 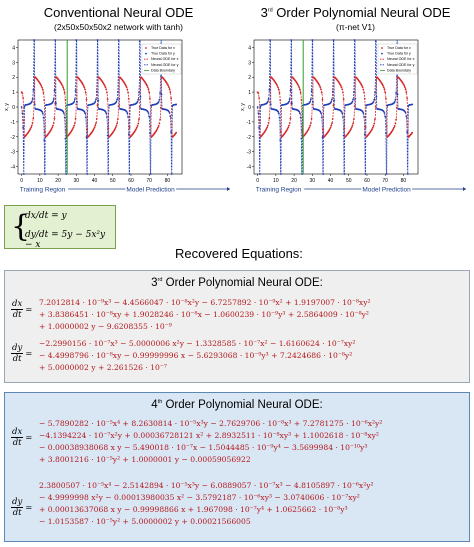 What do you see at coordinates (42, 190) in the screenshot?
I see `left-label-bg` at bounding box center [42, 190].